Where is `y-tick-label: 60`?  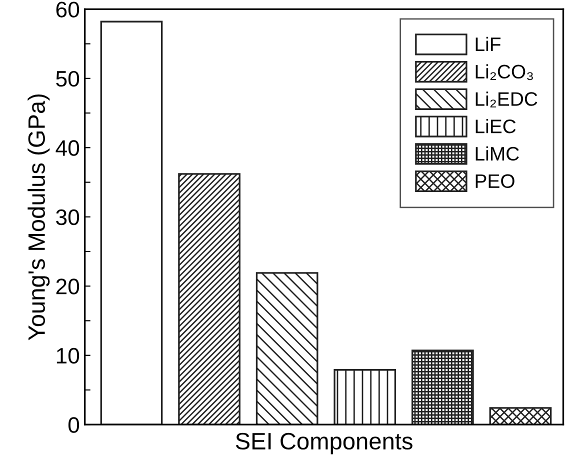
y-tick-label: 60 is located at coordinates (68, 10).